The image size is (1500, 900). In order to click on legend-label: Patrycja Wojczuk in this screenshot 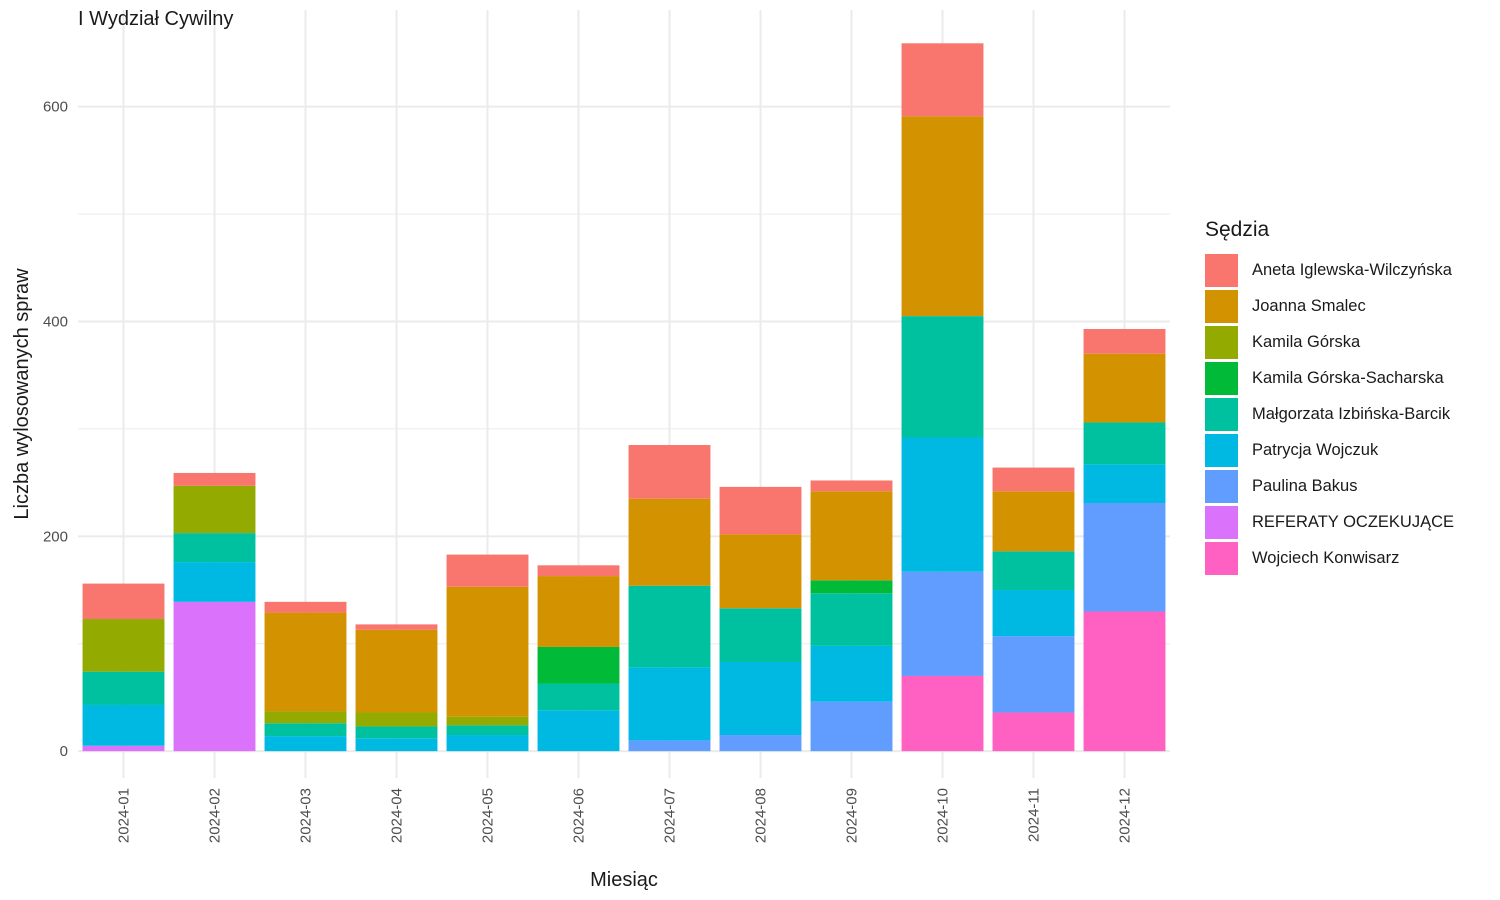, I will do `click(1315, 449)`.